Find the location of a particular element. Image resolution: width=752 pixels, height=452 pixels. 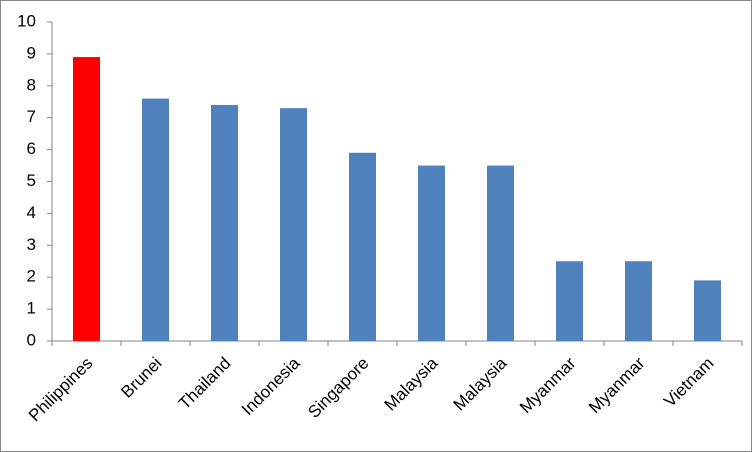

y-tick-label: 0 is located at coordinates (31, 339).